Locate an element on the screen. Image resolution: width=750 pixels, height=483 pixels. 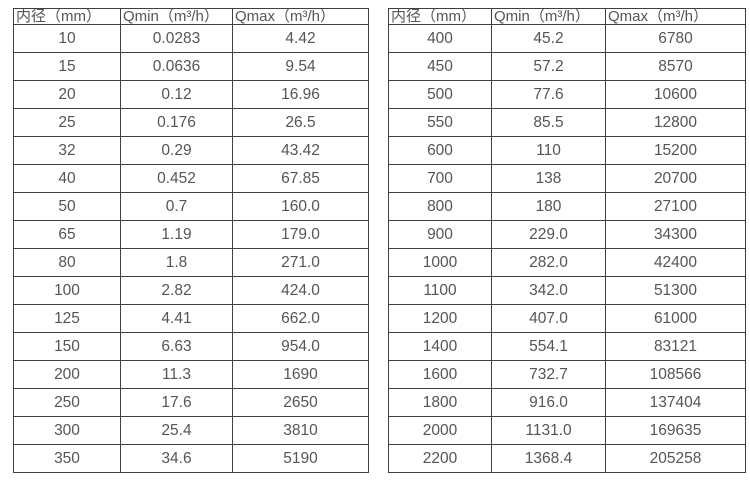
table-row: 450 57.2 8570 is located at coordinates (567, 66).